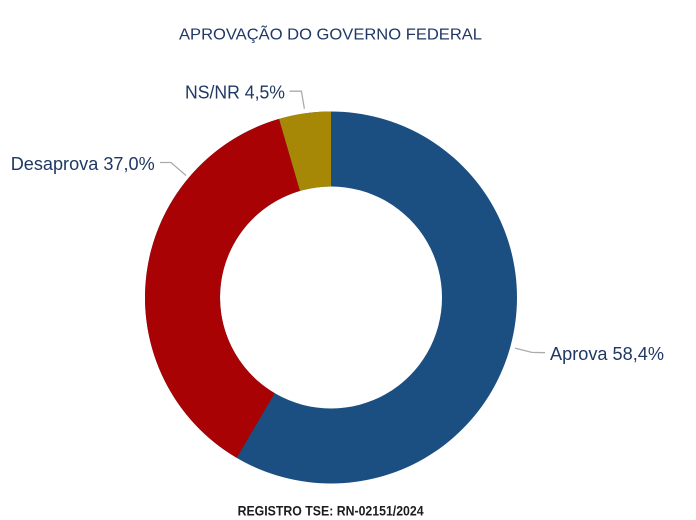 This screenshot has height=520, width=696. I want to click on svg-text: NS/NR 4,5%, so click(235, 91).